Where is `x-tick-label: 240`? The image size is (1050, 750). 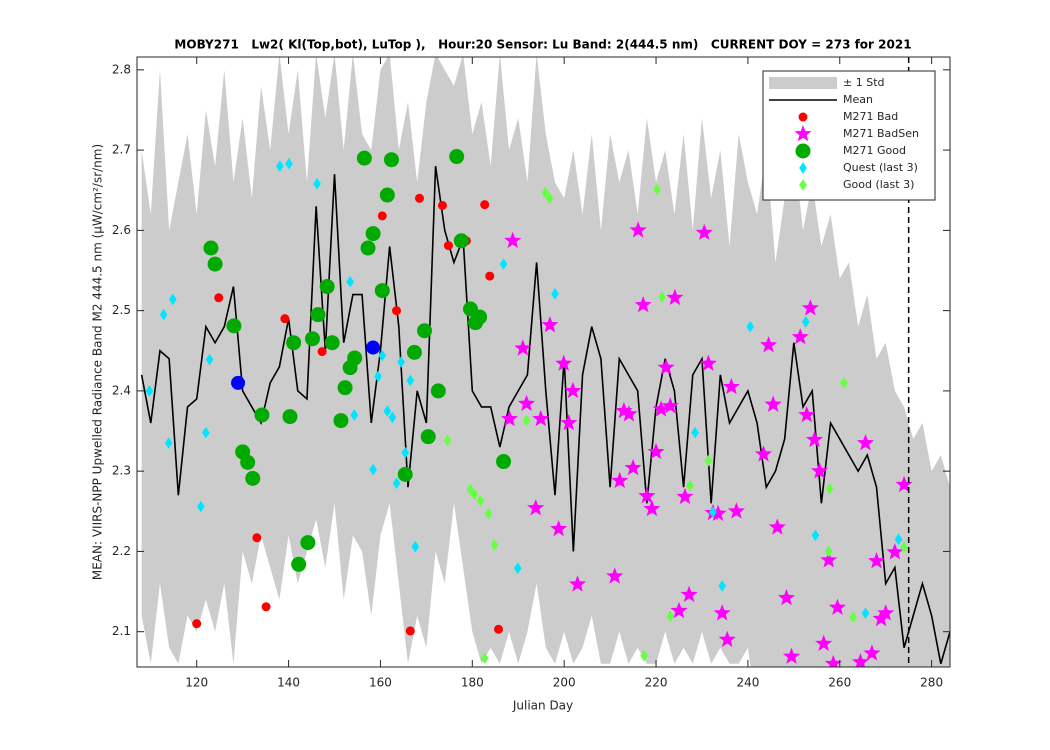
x-tick-label: 240 is located at coordinates (747, 683).